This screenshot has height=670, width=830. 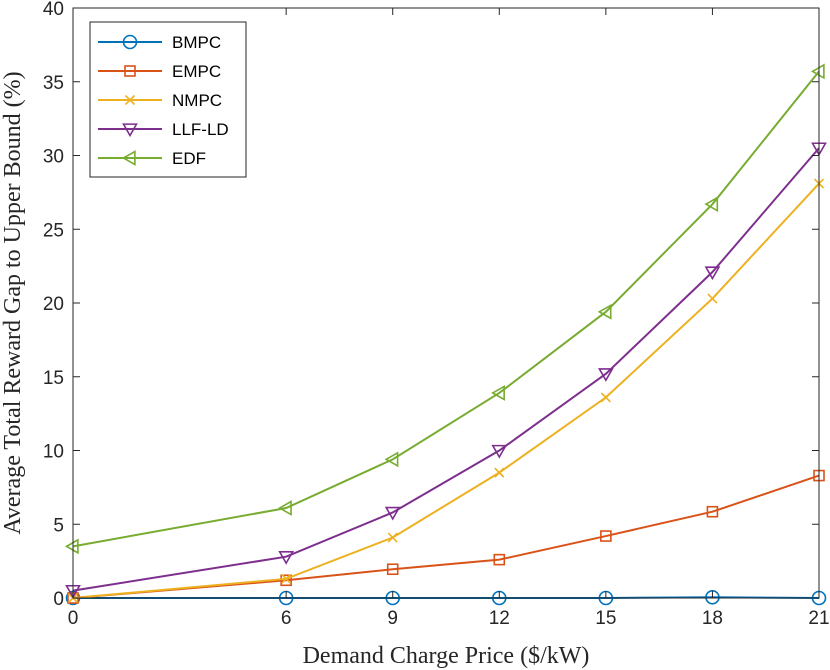 What do you see at coordinates (712, 618) in the screenshot?
I see `x-tick-label: 18` at bounding box center [712, 618].